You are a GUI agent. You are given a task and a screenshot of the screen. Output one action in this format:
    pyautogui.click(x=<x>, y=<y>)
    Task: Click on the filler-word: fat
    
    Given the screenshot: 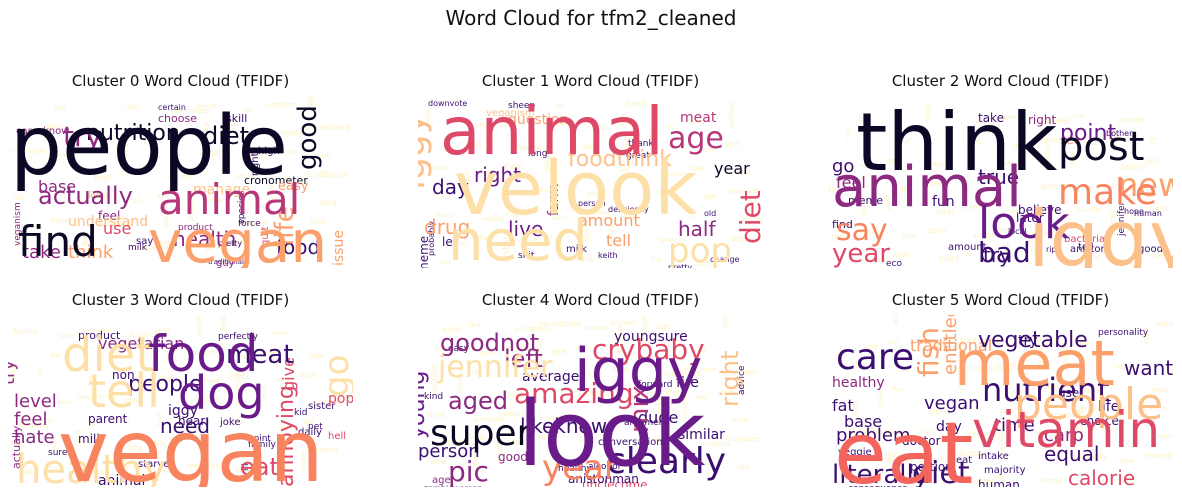 What is the action you would take?
    pyautogui.click(x=860, y=365)
    